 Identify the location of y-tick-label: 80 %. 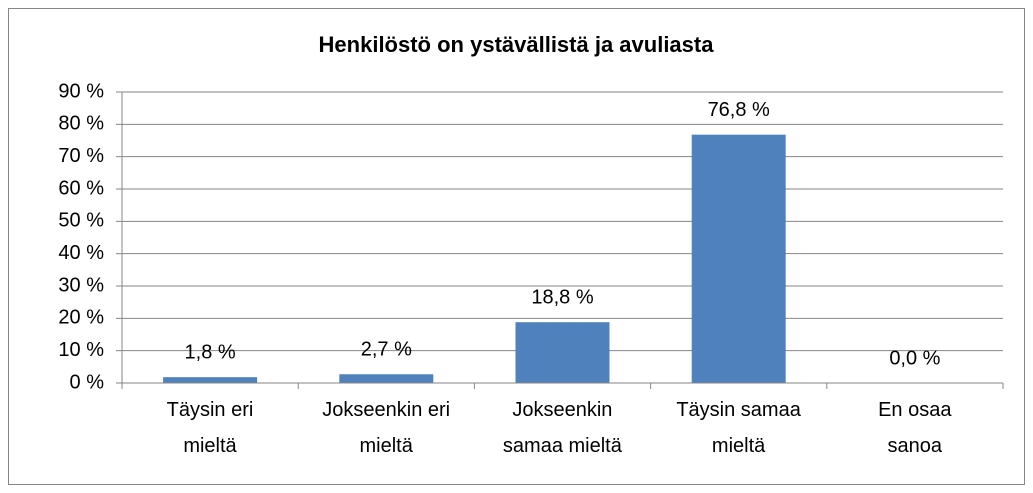
(81, 124).